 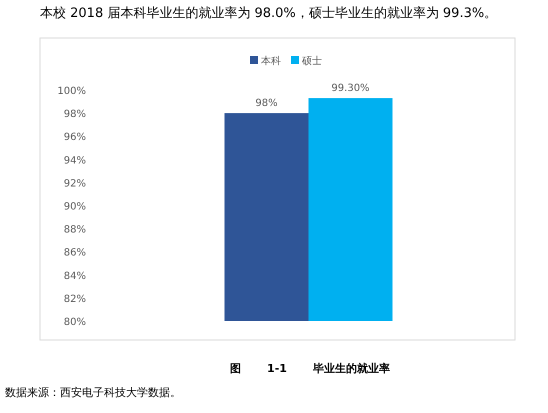 What do you see at coordinates (75, 114) in the screenshot?
I see `y-tick-label: 98%` at bounding box center [75, 114].